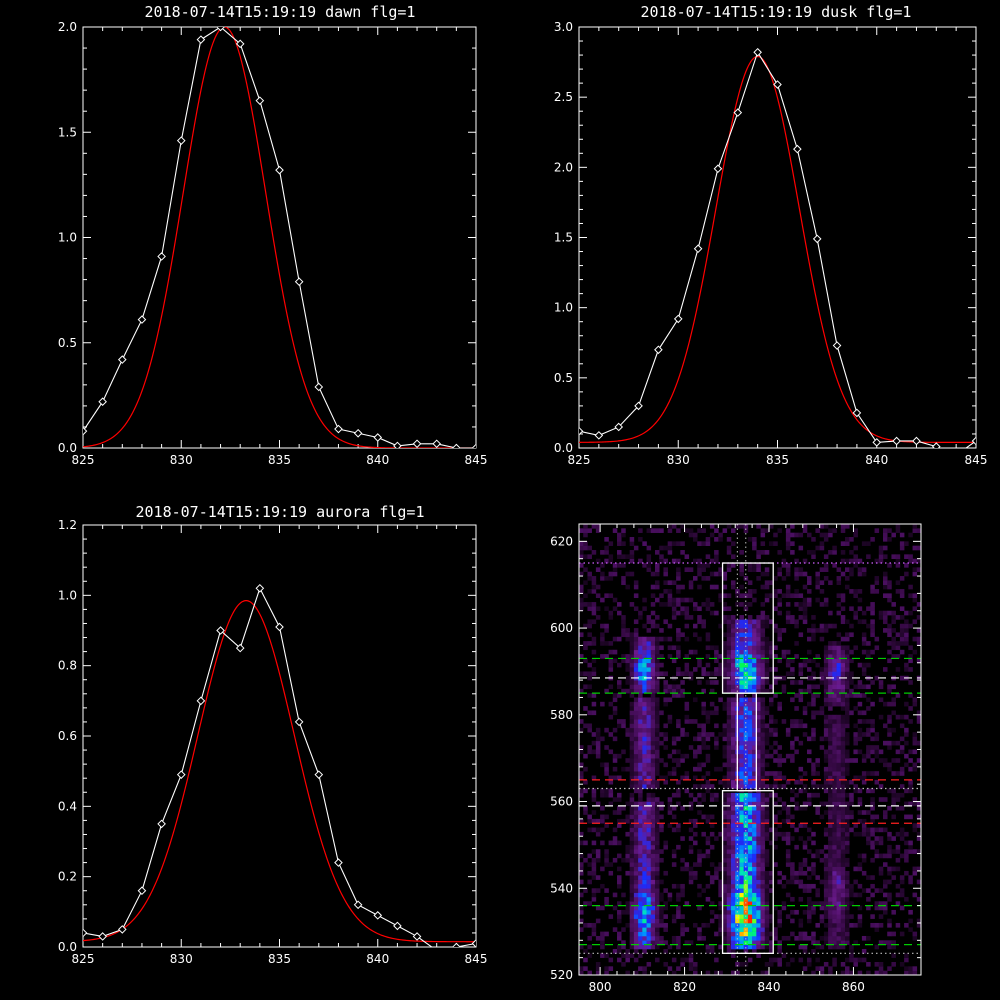  I want to click on aurora-data-point, so click(220, 630).